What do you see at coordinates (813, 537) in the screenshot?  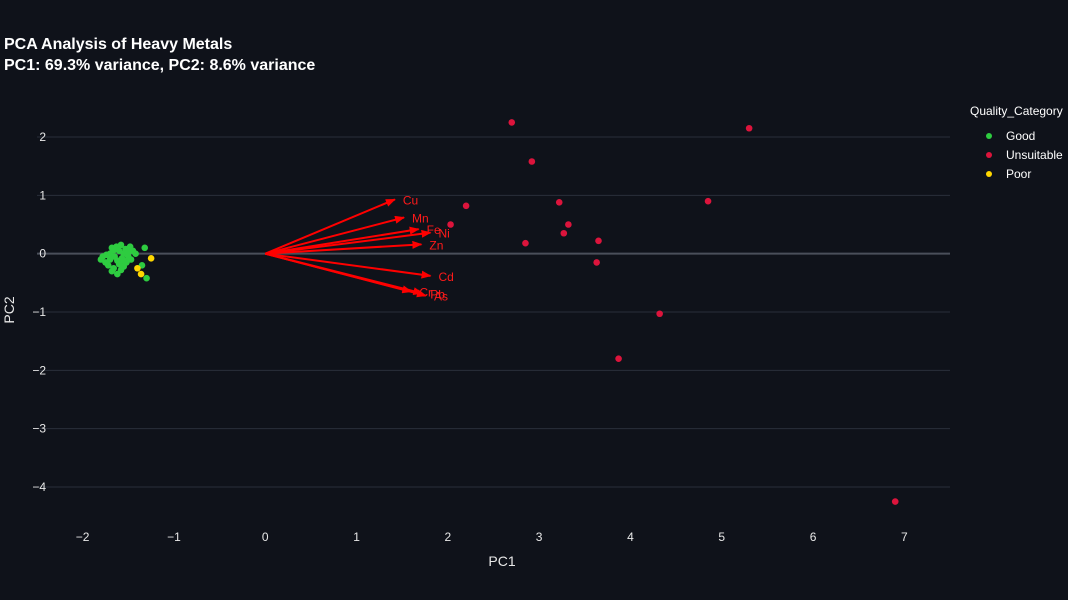 I see `x-tick-label: 6` at bounding box center [813, 537].